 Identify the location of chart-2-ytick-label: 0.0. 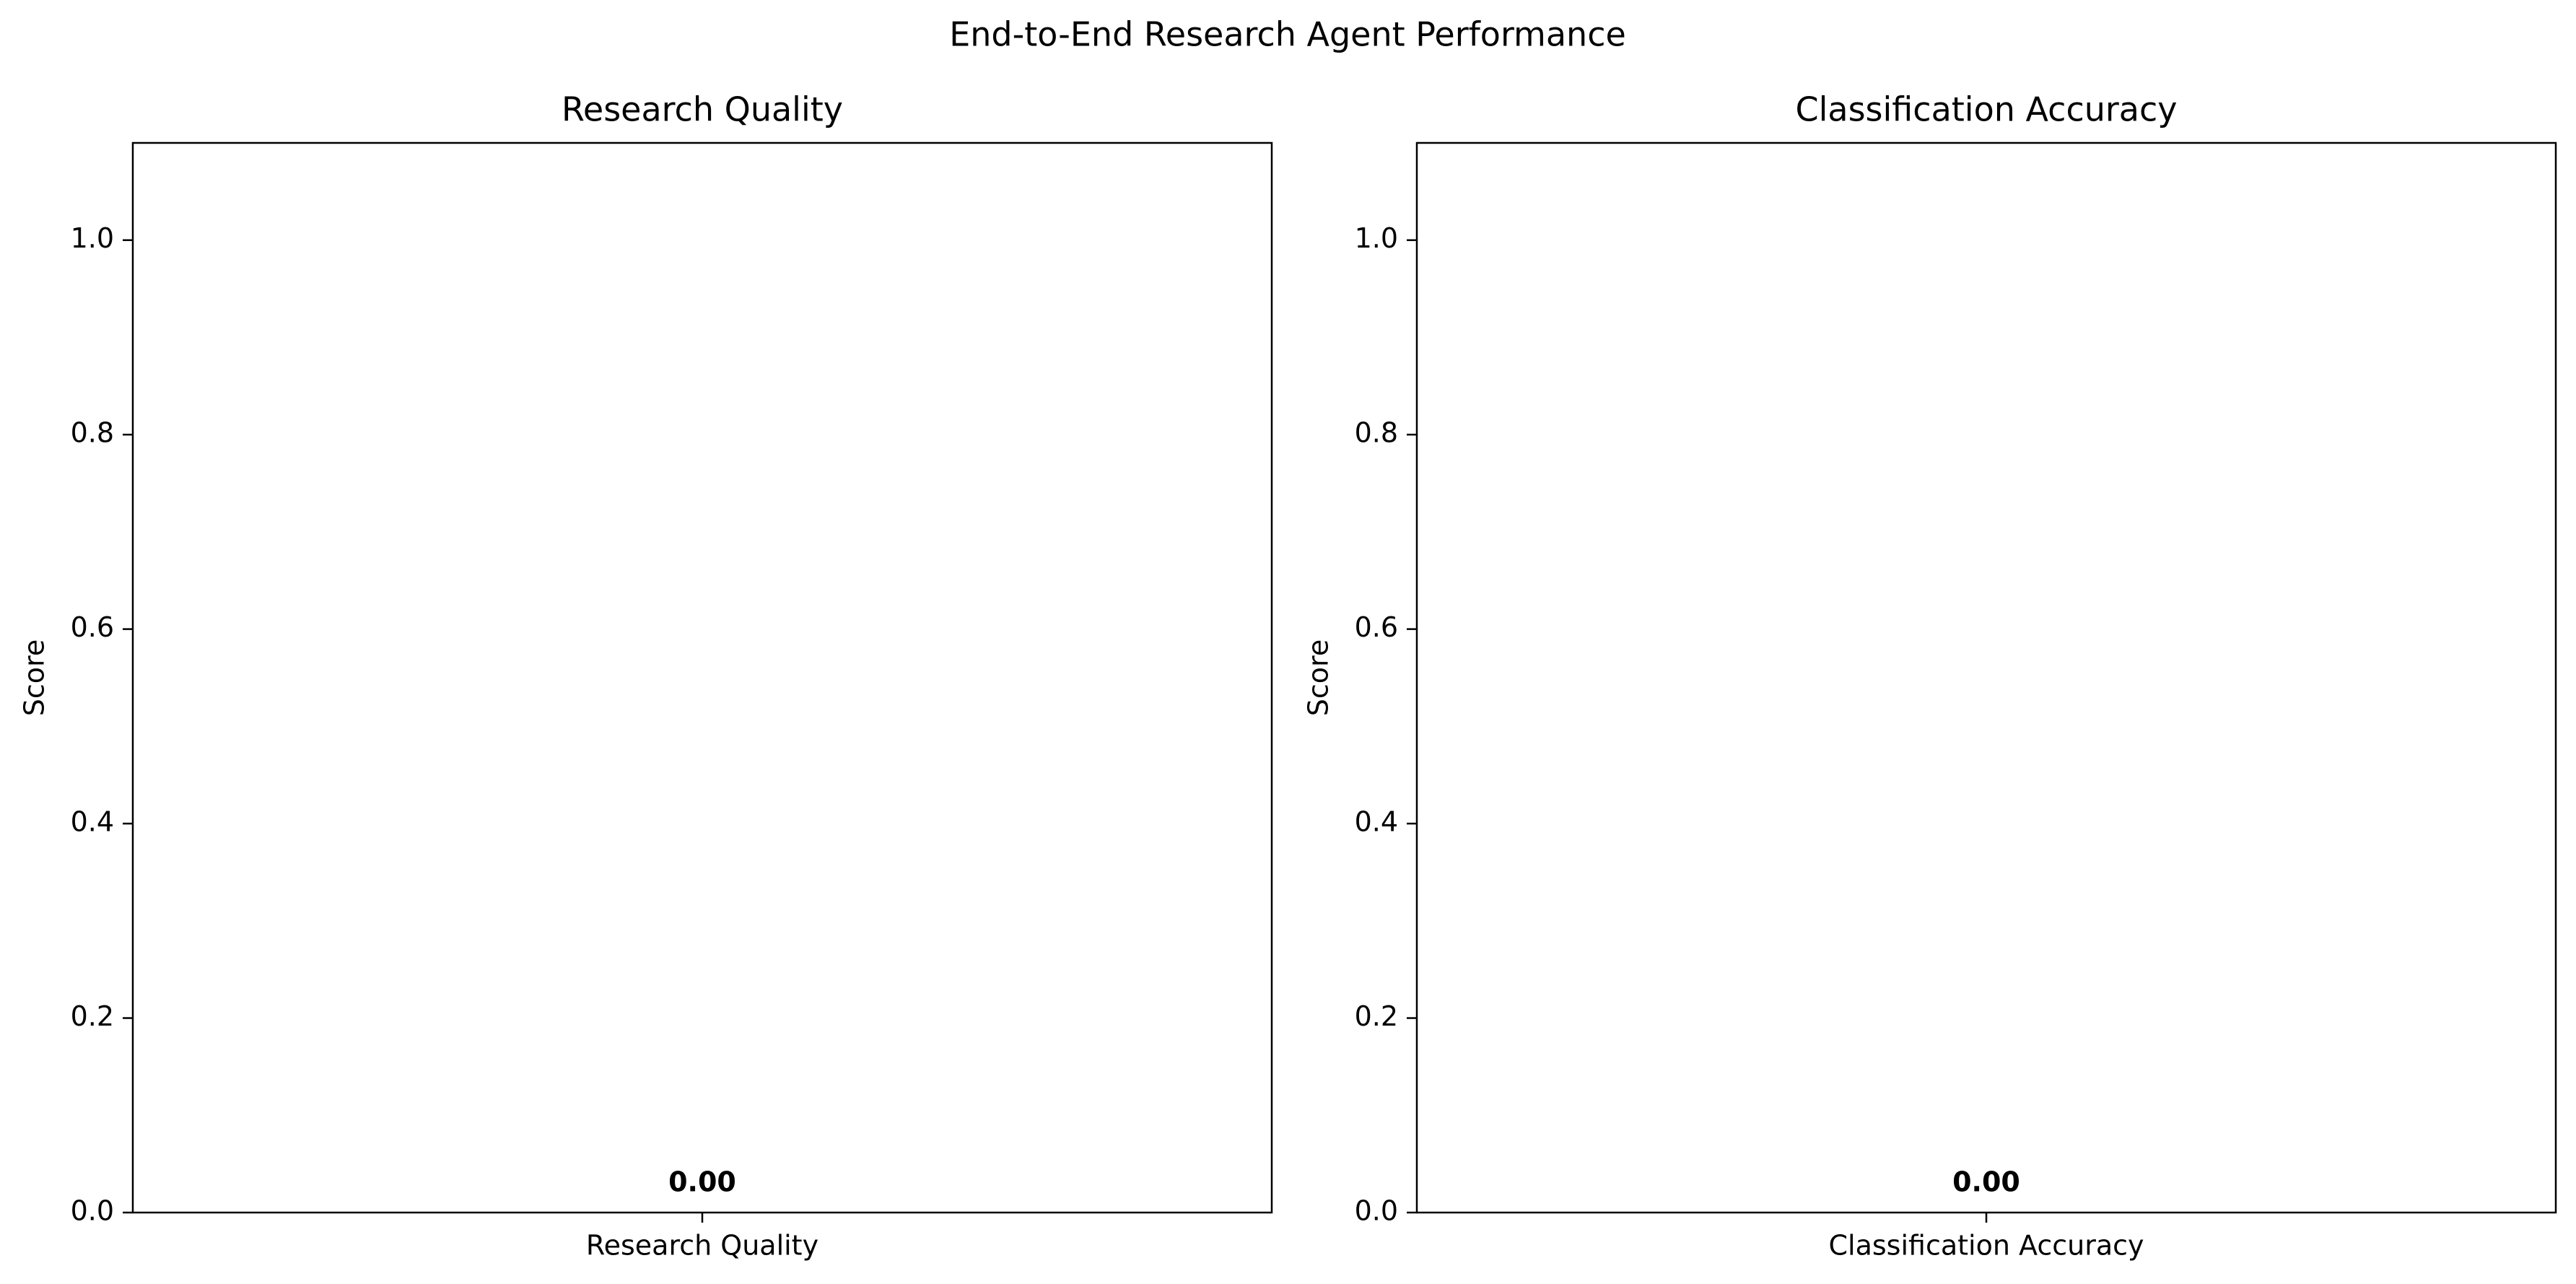
(1376, 1211).